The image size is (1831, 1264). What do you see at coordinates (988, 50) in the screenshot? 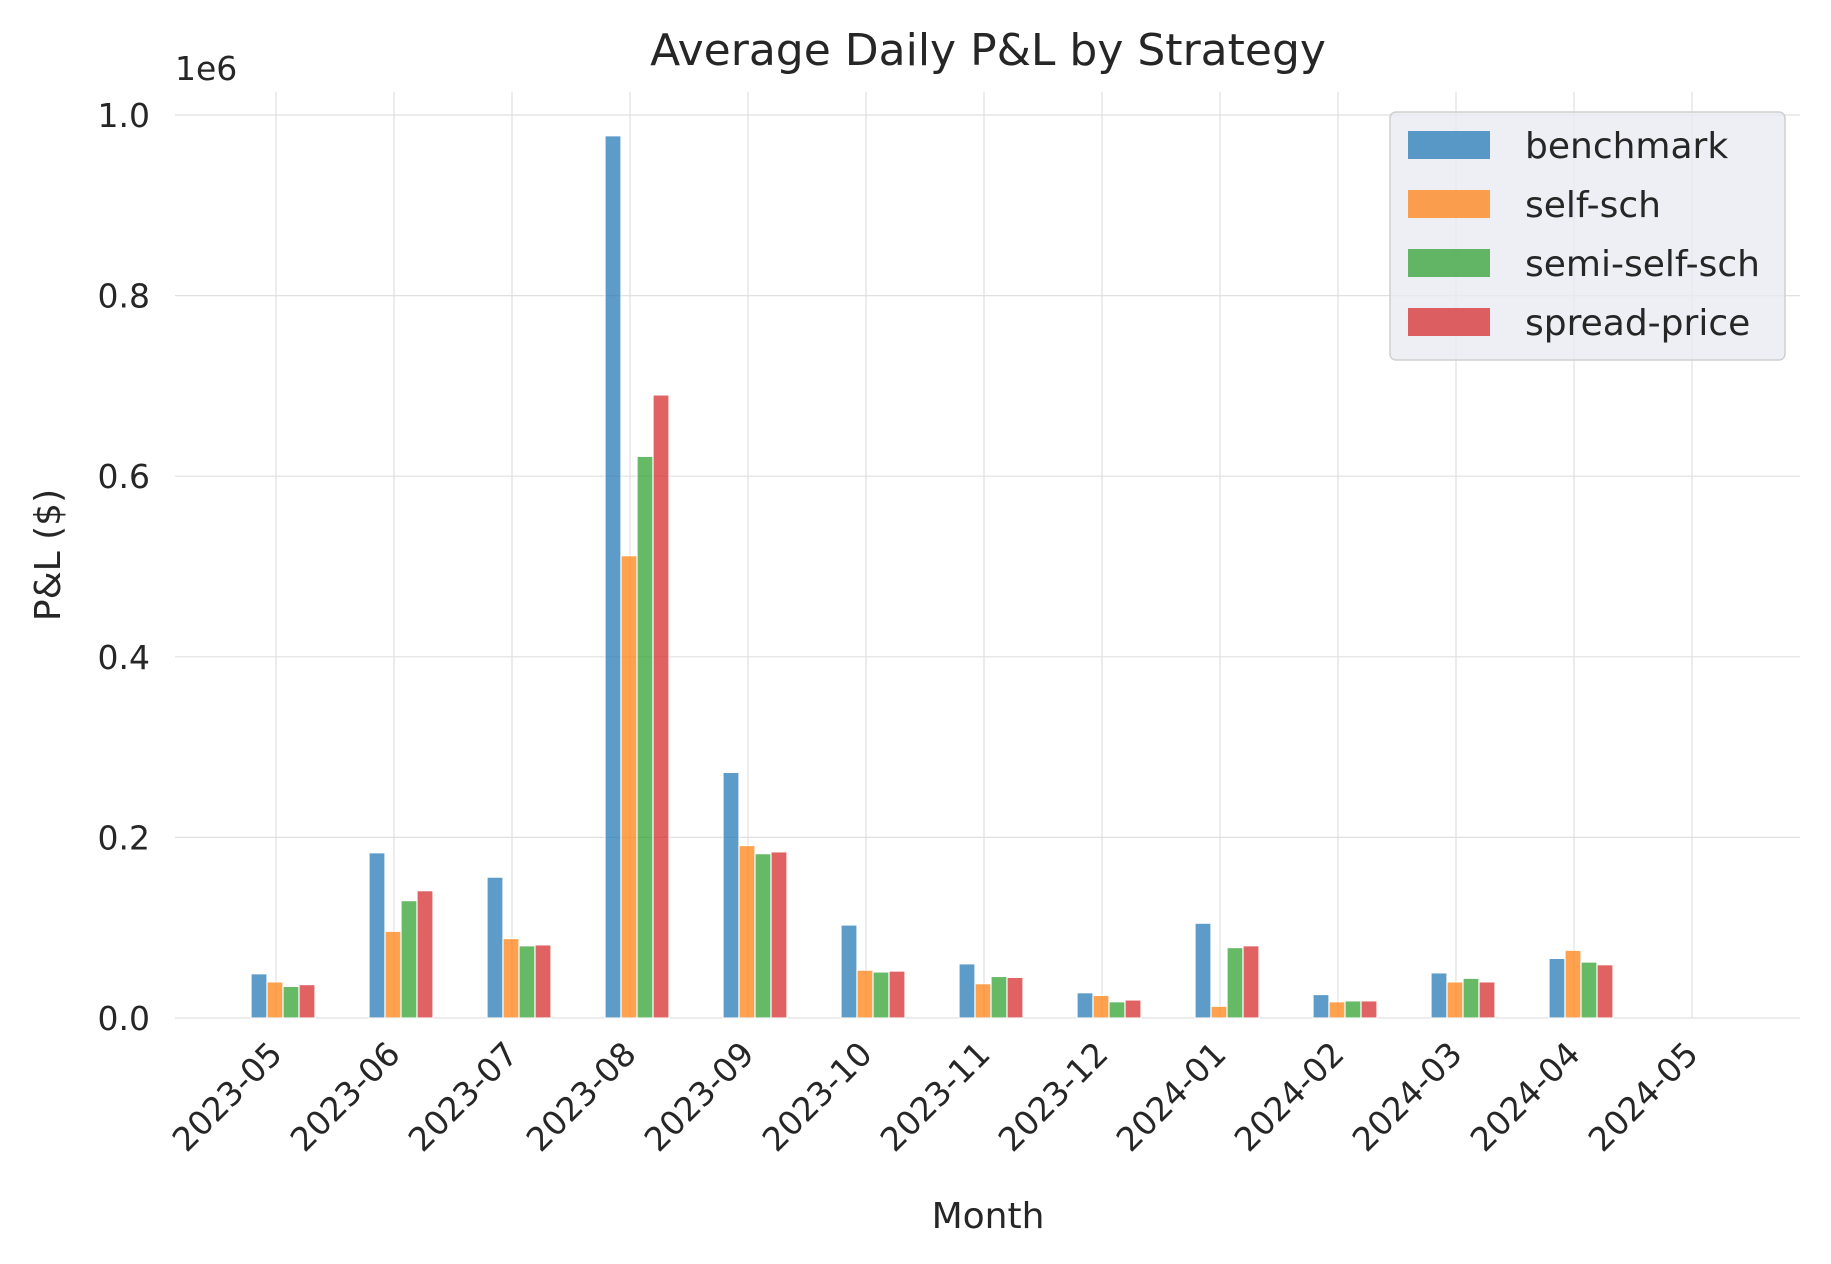
I see `chart-title: Average Daily P&L by Strategy` at bounding box center [988, 50].